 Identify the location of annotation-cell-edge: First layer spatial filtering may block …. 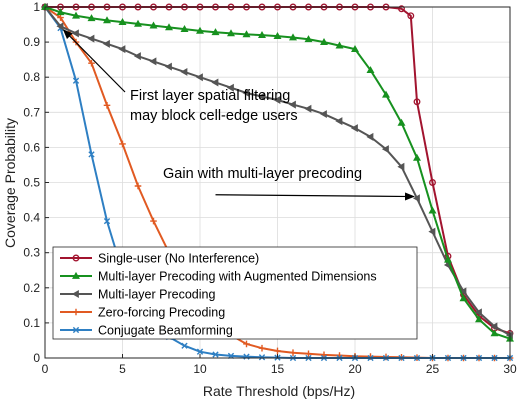
(180, 76).